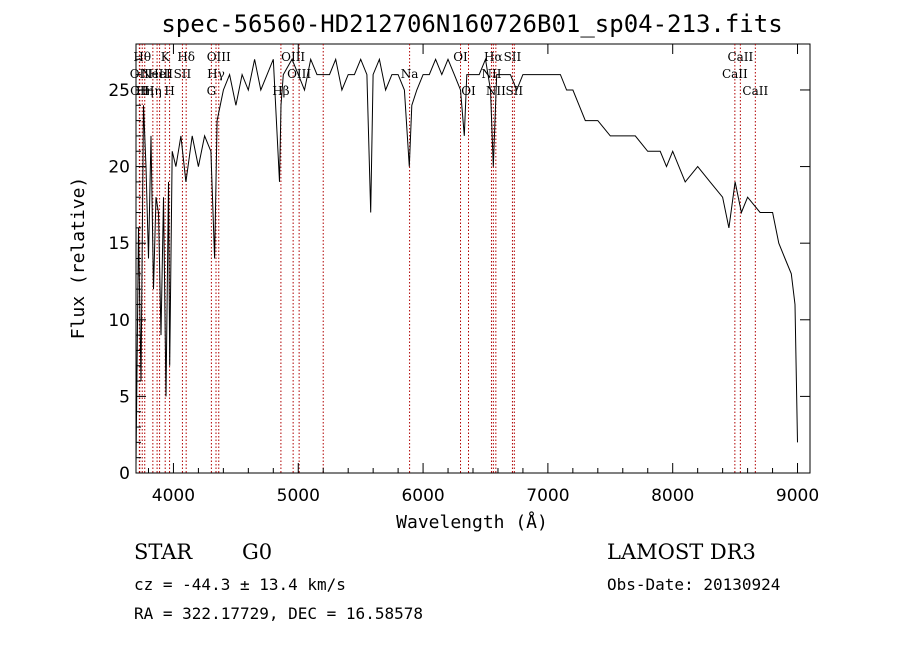 The image size is (900, 649). What do you see at coordinates (422, 496) in the screenshot?
I see `x-tick-label-2: 6000` at bounding box center [422, 496].